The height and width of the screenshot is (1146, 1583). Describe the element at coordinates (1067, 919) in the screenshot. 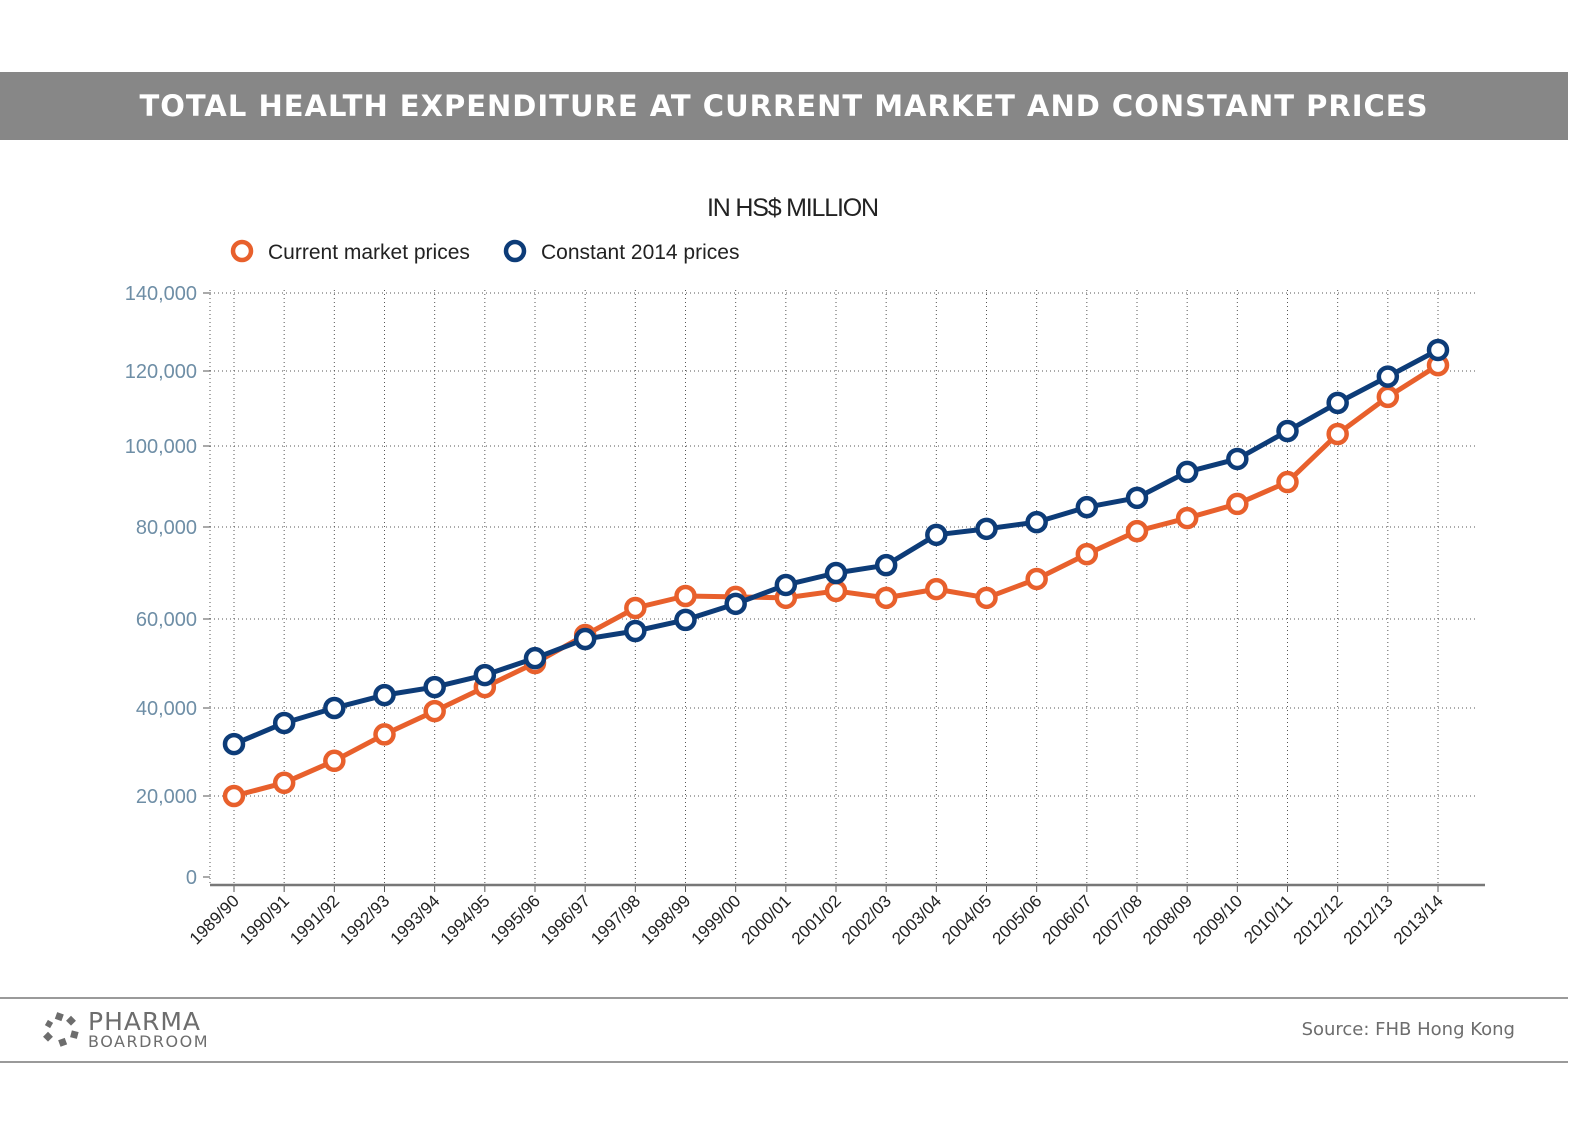

I see `x-tick-label: 2006/07` at that location.